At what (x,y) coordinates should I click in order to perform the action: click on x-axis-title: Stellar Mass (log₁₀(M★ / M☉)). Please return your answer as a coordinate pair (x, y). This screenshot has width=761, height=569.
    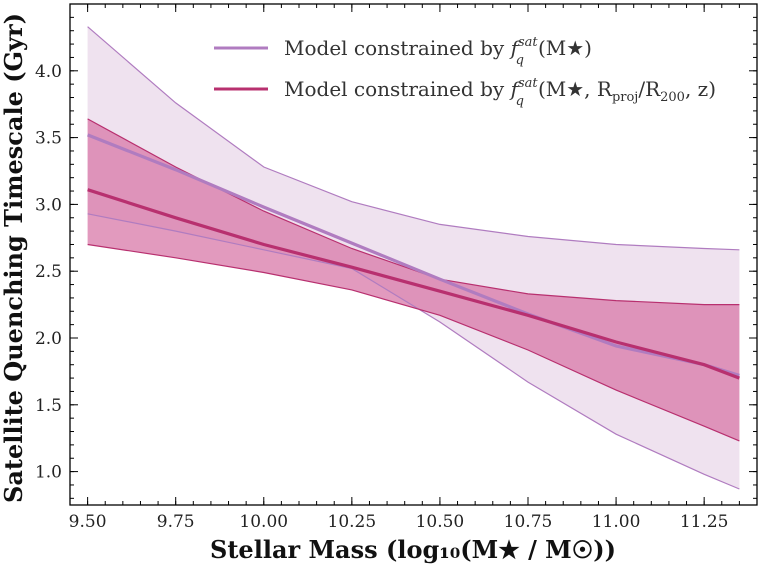
    Looking at the image, I should click on (413, 549).